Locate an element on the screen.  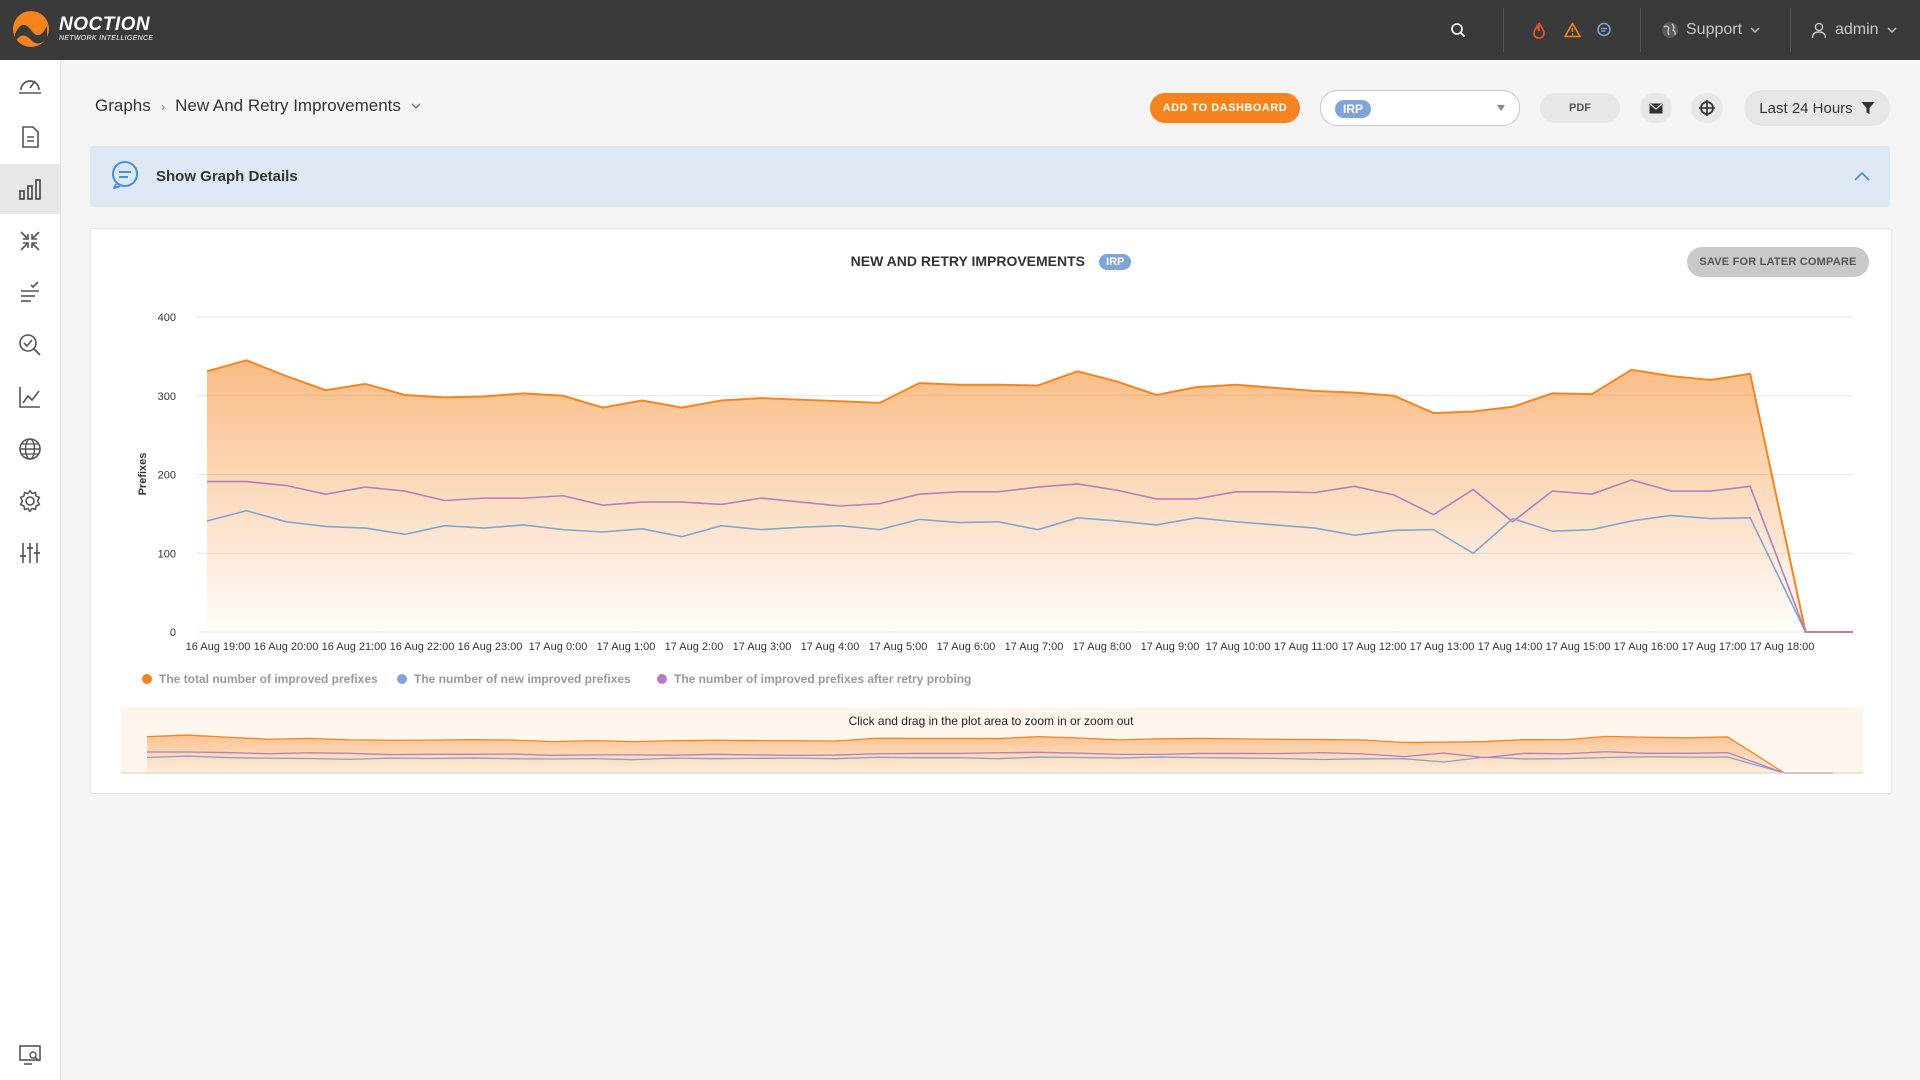
search-analysis-icon is located at coordinates (30, 345).